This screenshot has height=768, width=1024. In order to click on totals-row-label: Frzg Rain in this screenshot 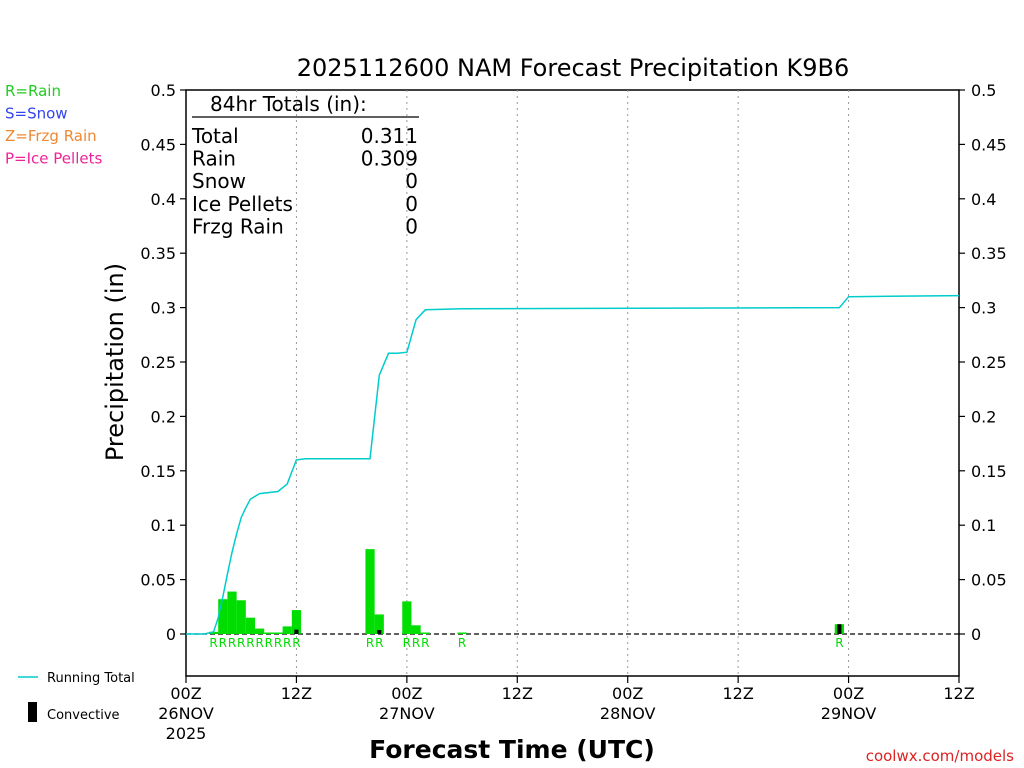, I will do `click(238, 226)`.